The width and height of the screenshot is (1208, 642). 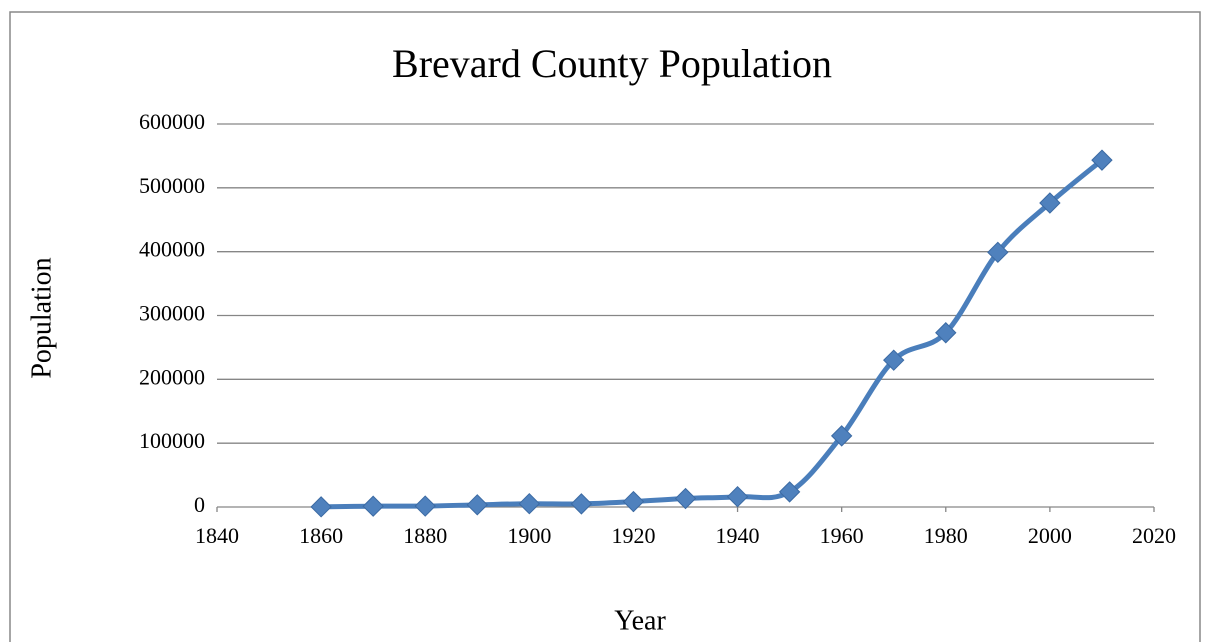 What do you see at coordinates (217, 535) in the screenshot?
I see `x-tick-label: 1840` at bounding box center [217, 535].